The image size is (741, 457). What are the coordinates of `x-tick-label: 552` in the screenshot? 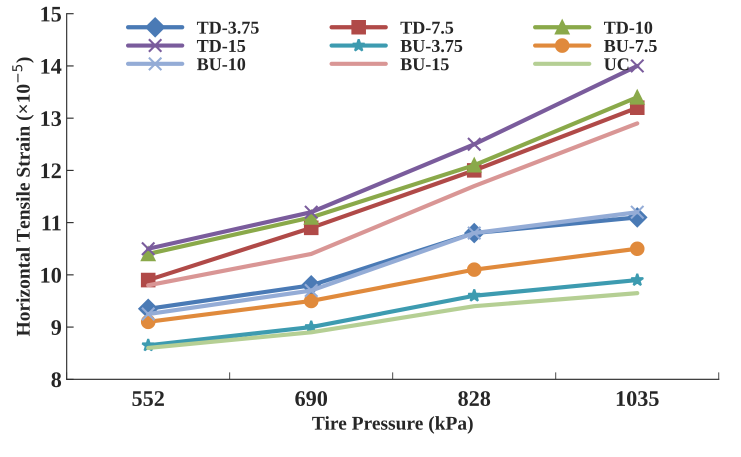 It's located at (148, 398).